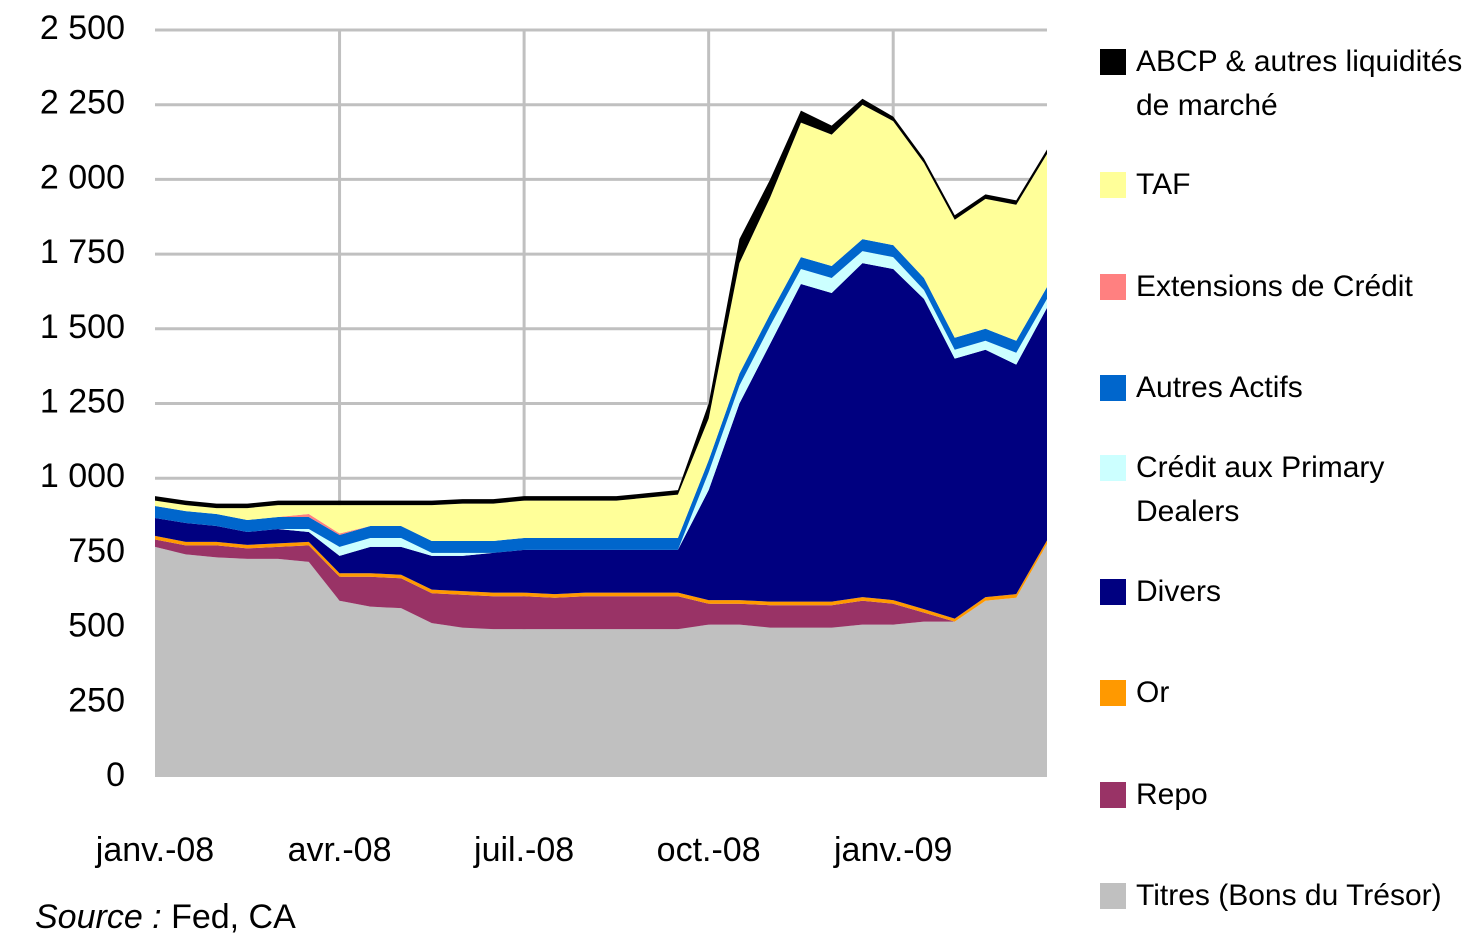 The image size is (1478, 949). I want to click on source: Fed, CA, so click(233, 917).